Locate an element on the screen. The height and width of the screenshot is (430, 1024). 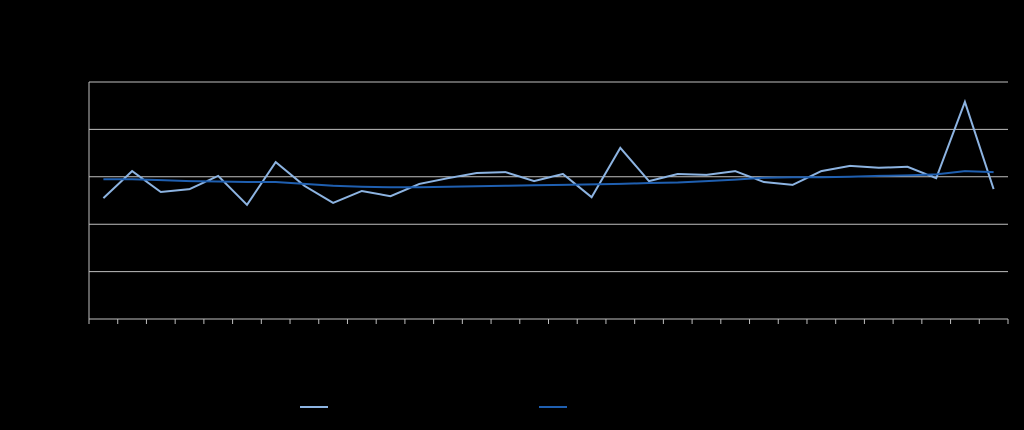
series-line is located at coordinates (548, 179).